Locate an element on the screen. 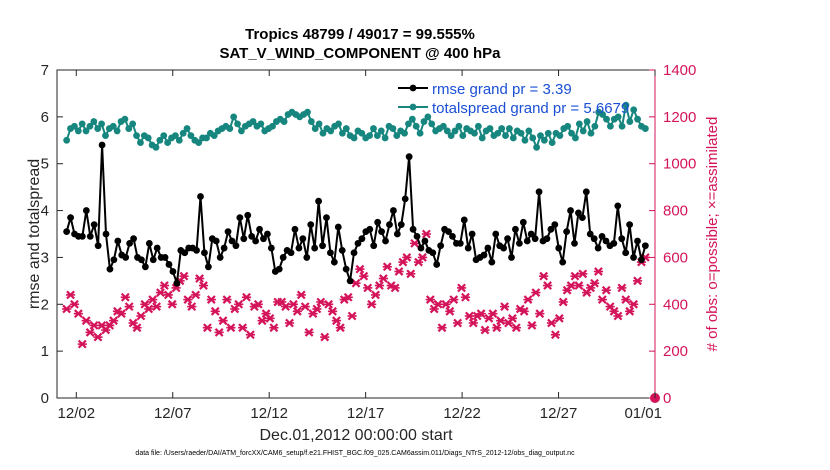 The image size is (830, 470). totalspread-series is located at coordinates (356, 126).